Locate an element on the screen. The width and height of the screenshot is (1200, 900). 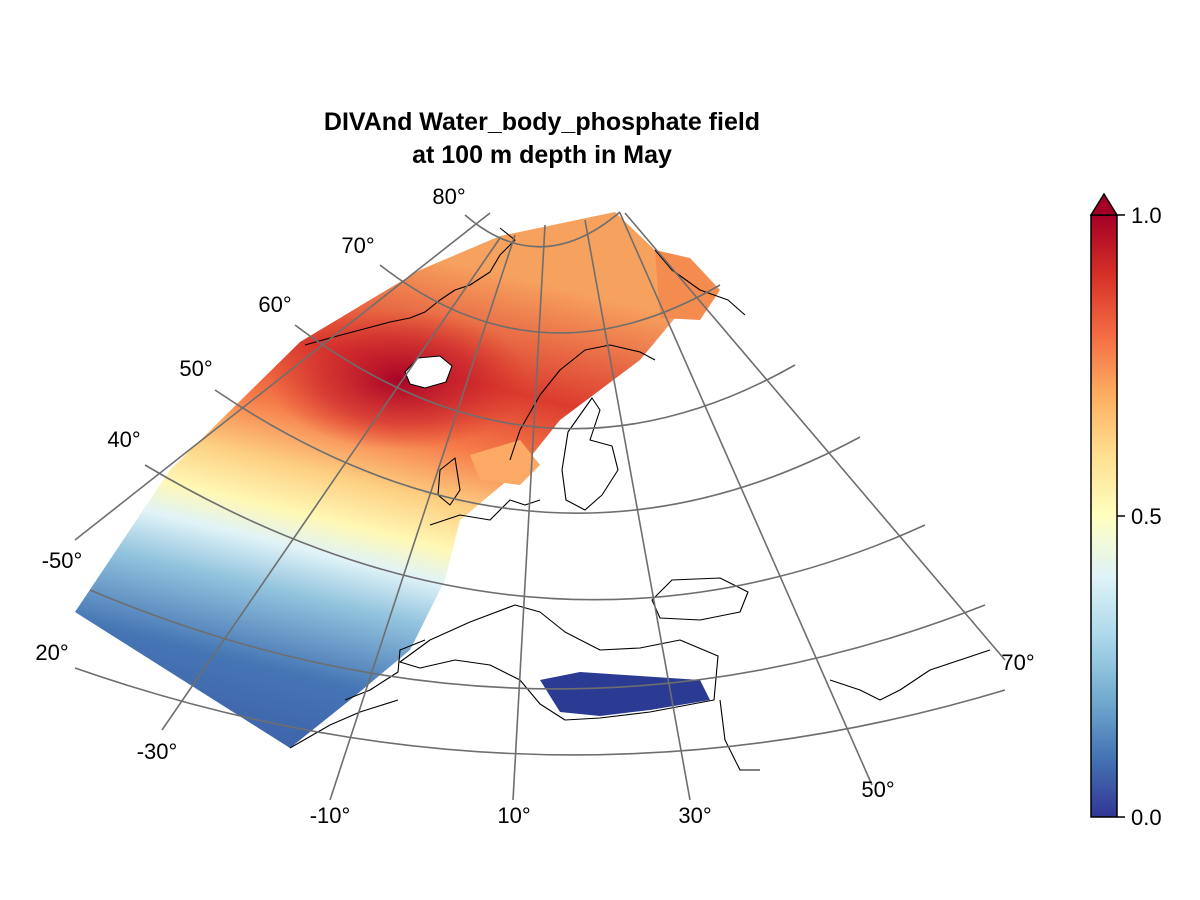
iceland is located at coordinates (428, 372).